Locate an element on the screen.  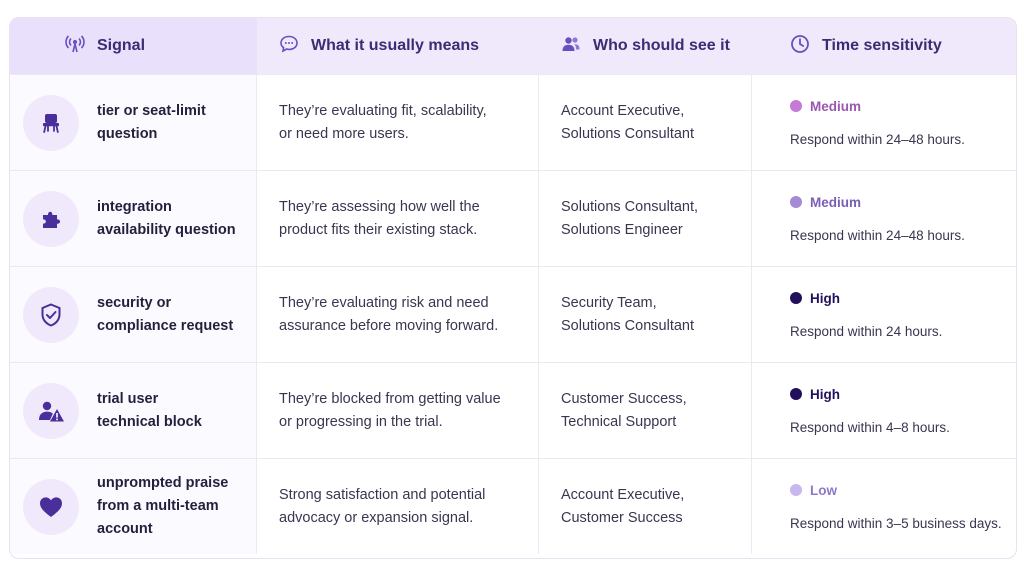
audience-cell: Account Executive, Solutions Consultant is located at coordinates (645, 122).